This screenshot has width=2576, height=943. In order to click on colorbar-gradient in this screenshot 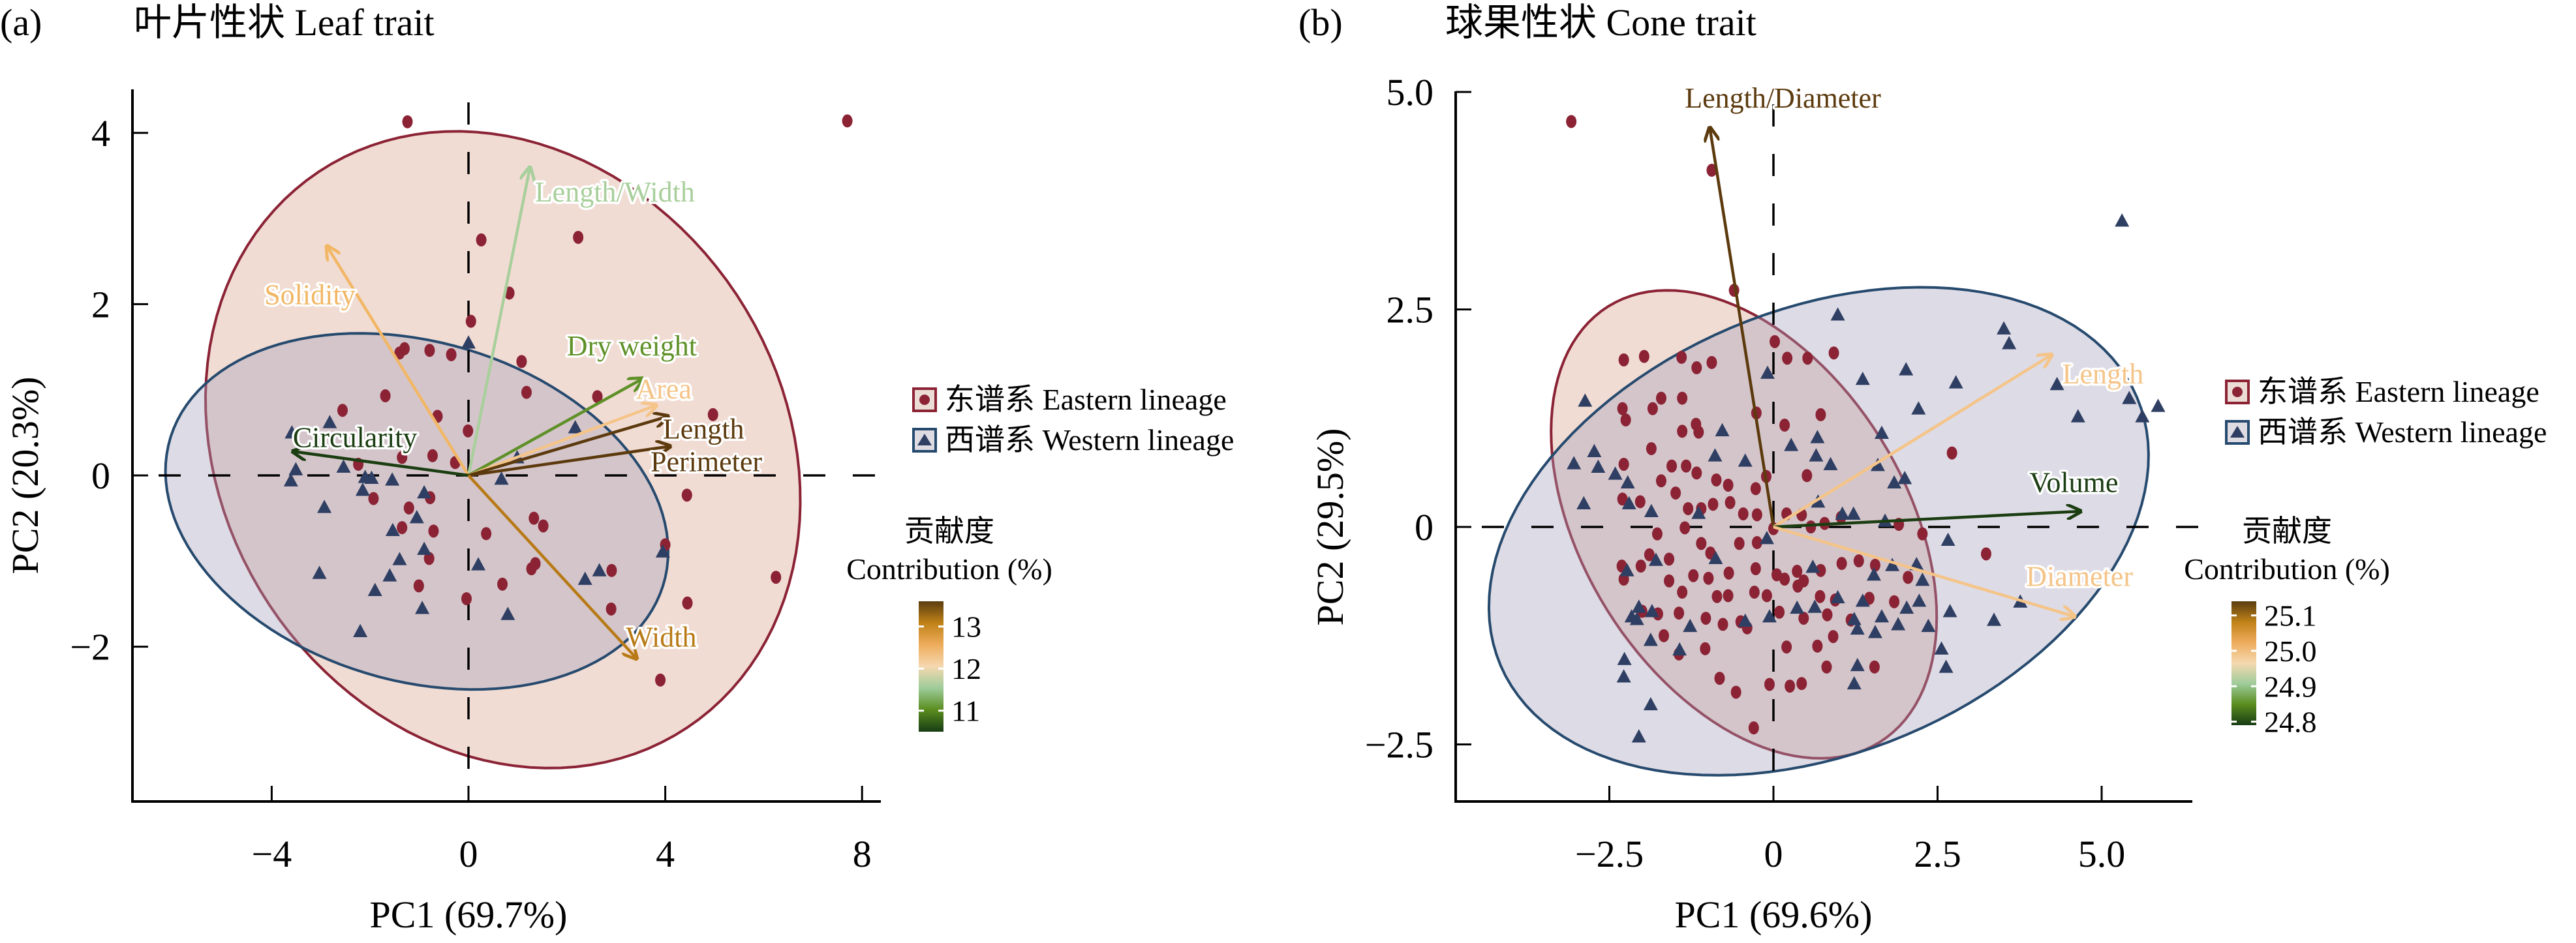, I will do `click(2243, 663)`.